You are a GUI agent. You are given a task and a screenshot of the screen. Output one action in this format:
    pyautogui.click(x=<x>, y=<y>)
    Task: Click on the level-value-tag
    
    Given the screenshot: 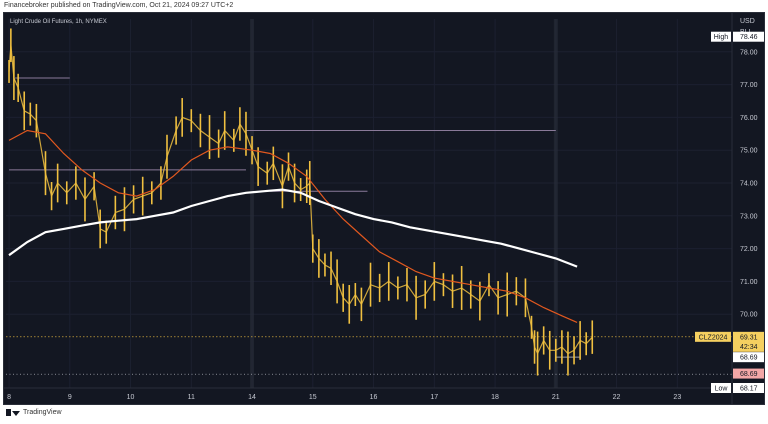 What is the action you would take?
    pyautogui.click(x=749, y=357)
    